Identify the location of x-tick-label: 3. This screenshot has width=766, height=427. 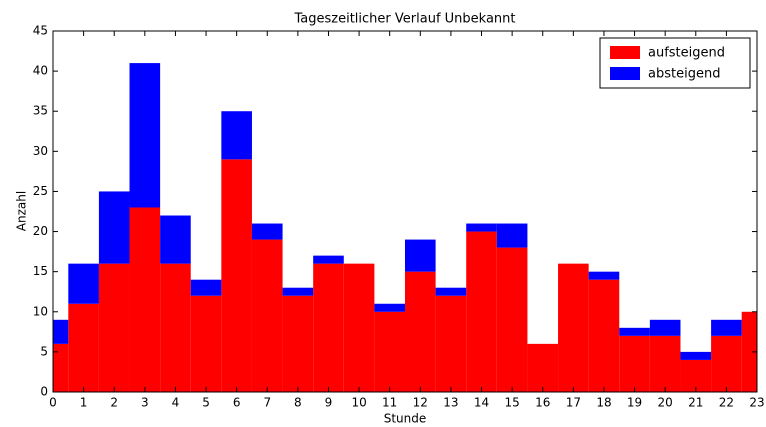
(145, 403).